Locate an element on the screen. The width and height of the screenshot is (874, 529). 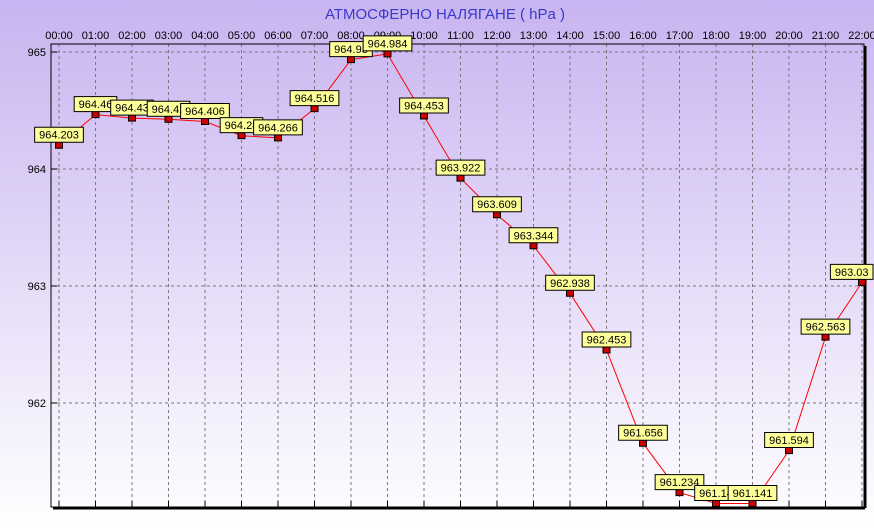
x-tick-label: 10:00 is located at coordinates (424, 36).